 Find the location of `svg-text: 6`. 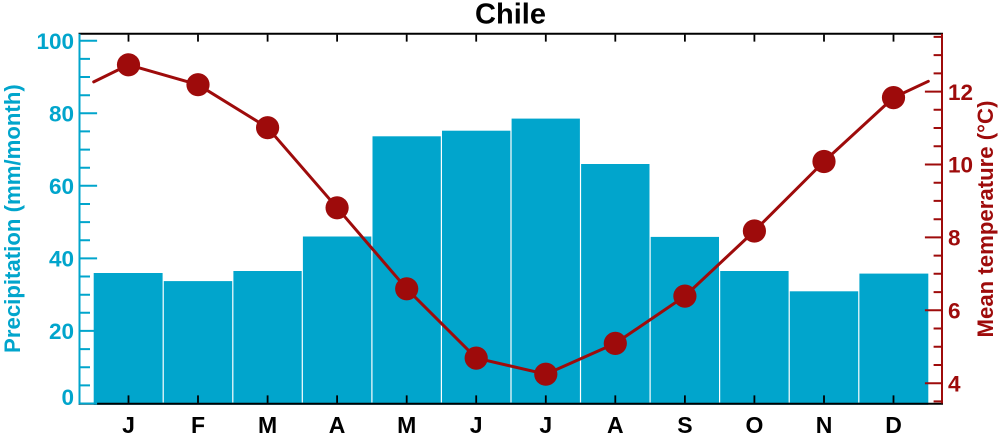

svg-text: 6 is located at coordinates (954, 311).